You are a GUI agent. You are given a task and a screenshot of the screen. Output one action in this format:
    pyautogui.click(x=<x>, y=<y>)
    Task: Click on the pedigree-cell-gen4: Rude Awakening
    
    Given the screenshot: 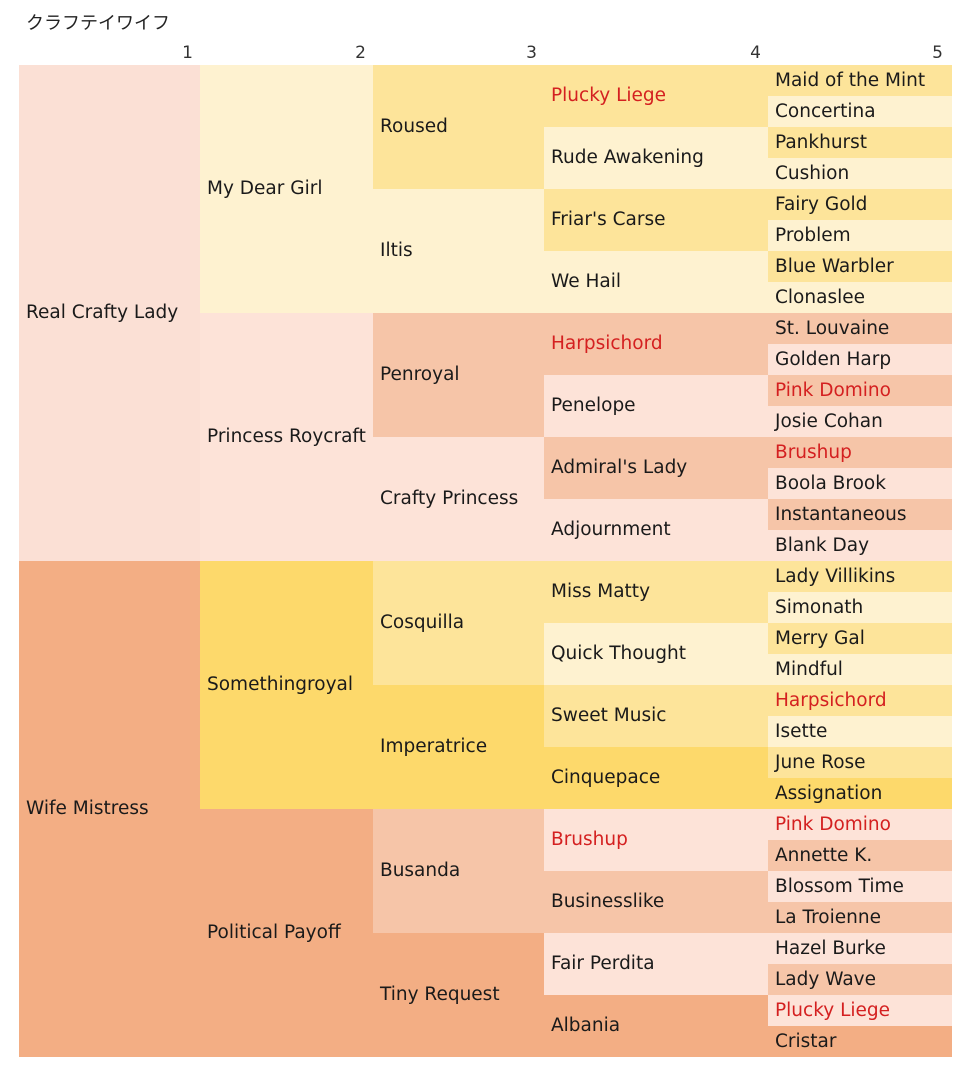 What is the action you would take?
    pyautogui.click(x=656, y=158)
    